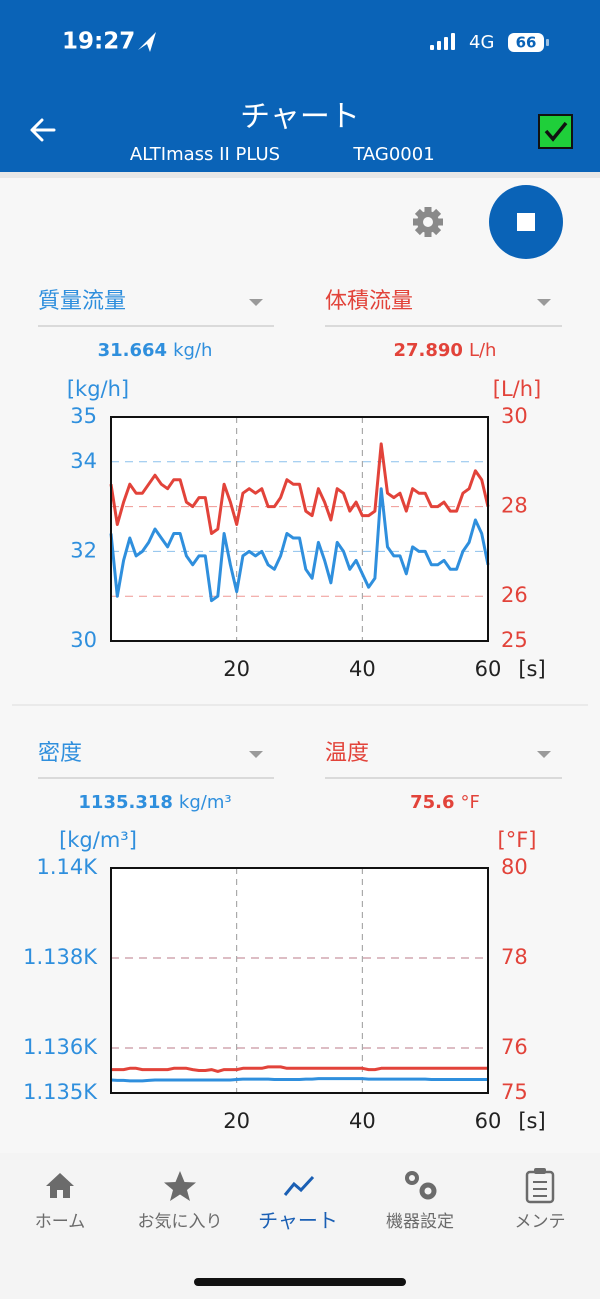 The height and width of the screenshot is (1299, 600). Describe the element at coordinates (470, 802) in the screenshot. I see `reading-unit: °F` at that location.